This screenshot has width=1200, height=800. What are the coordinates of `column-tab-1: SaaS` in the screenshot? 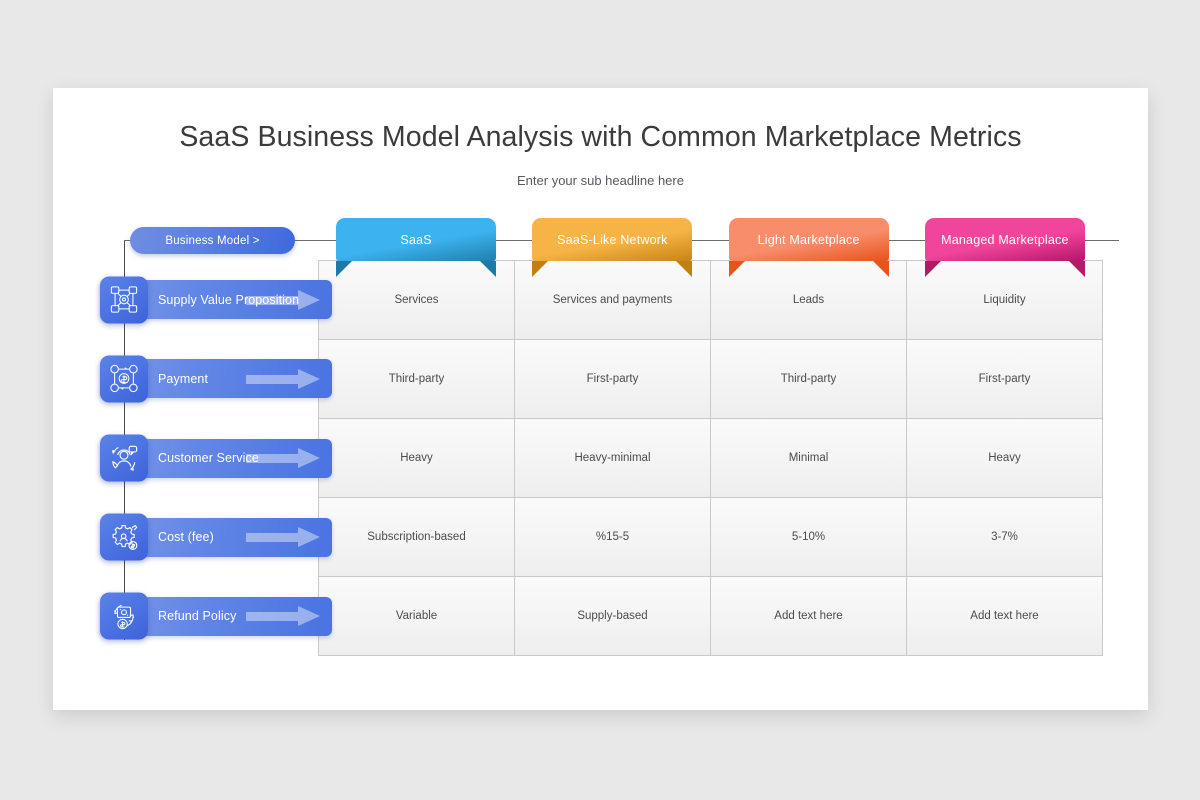 It's located at (416, 247).